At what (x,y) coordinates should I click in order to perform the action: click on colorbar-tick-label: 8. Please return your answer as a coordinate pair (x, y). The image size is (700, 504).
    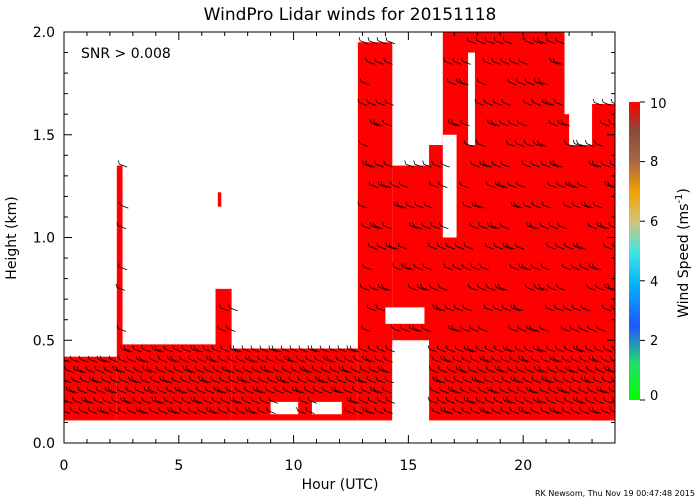
    Looking at the image, I should click on (654, 162).